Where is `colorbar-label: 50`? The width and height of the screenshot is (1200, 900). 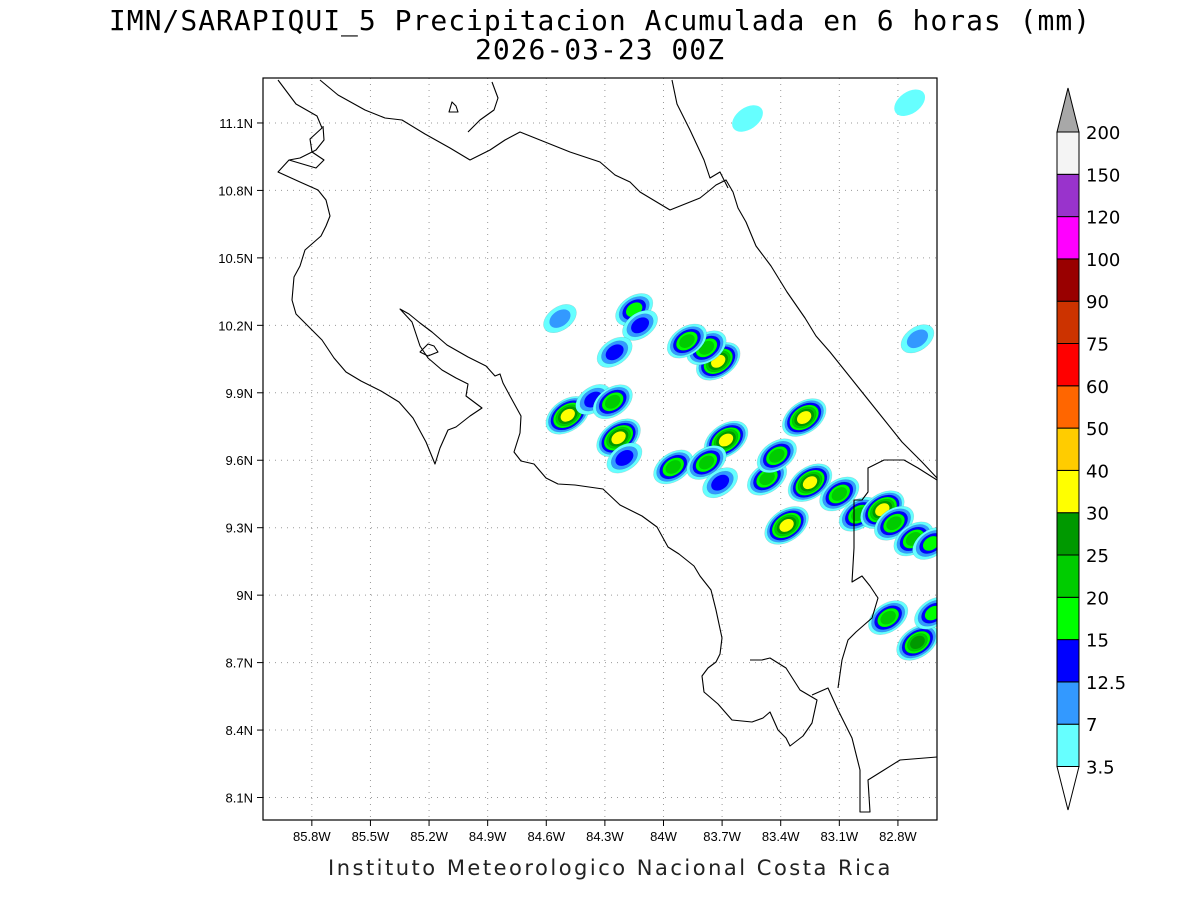
colorbar-label: 50 is located at coordinates (1097, 429).